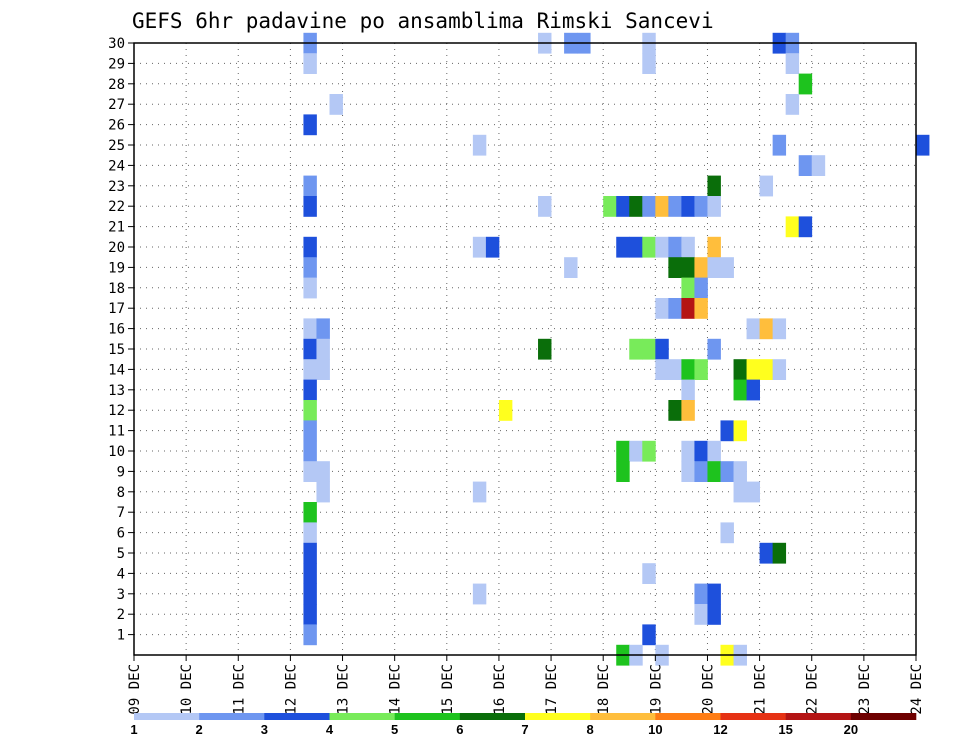 This screenshot has width=960, height=742. I want to click on x-tick-label: 15 DEC, so click(448, 689).